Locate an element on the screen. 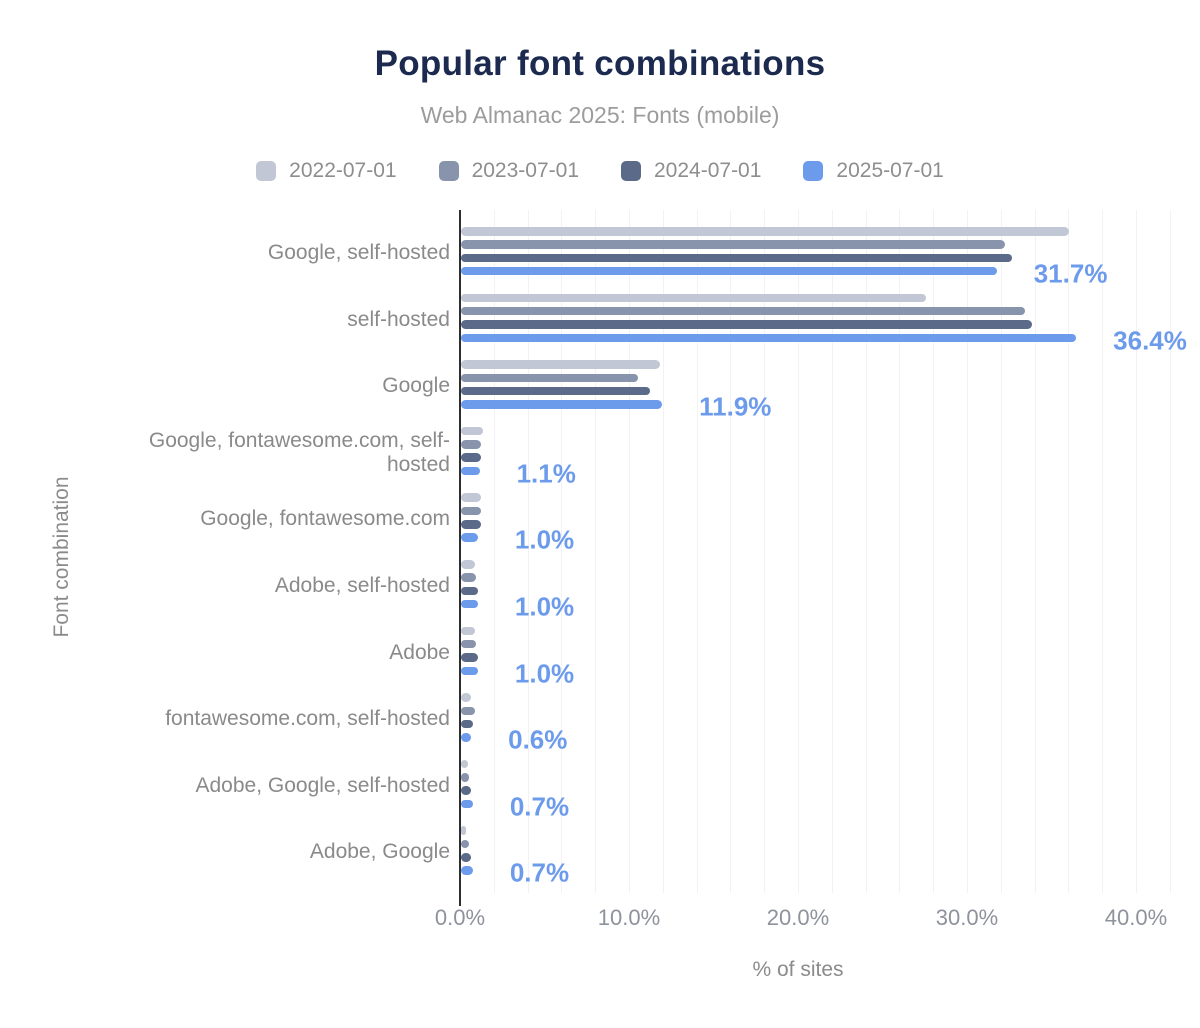 The width and height of the screenshot is (1200, 1028). legend-label: 2023-07-01 is located at coordinates (525, 170).